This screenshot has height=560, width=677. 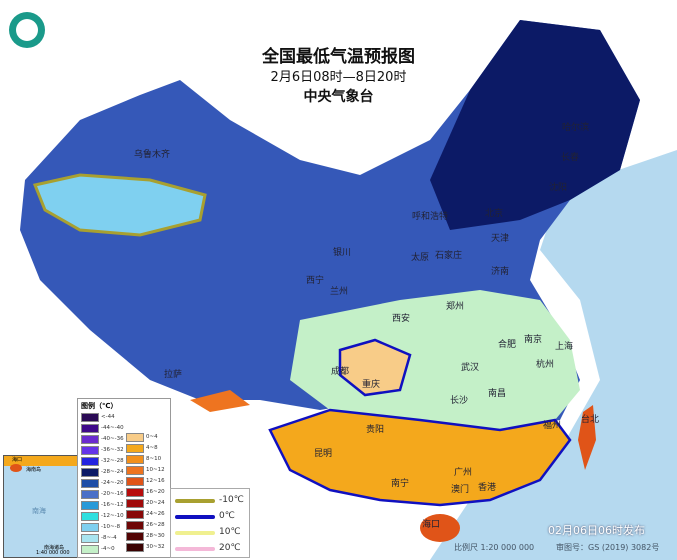 I want to click on city-label: 西宁, so click(x=315, y=281).